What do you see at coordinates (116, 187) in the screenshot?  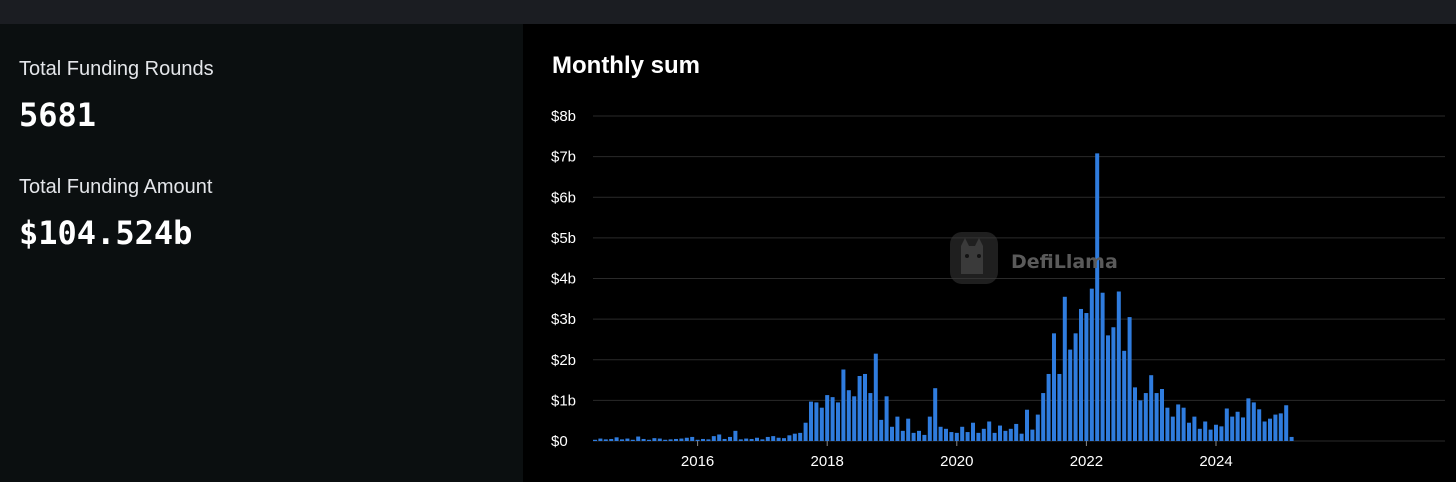 I see `total-funding-amount-label: Total Funding Amount` at bounding box center [116, 187].